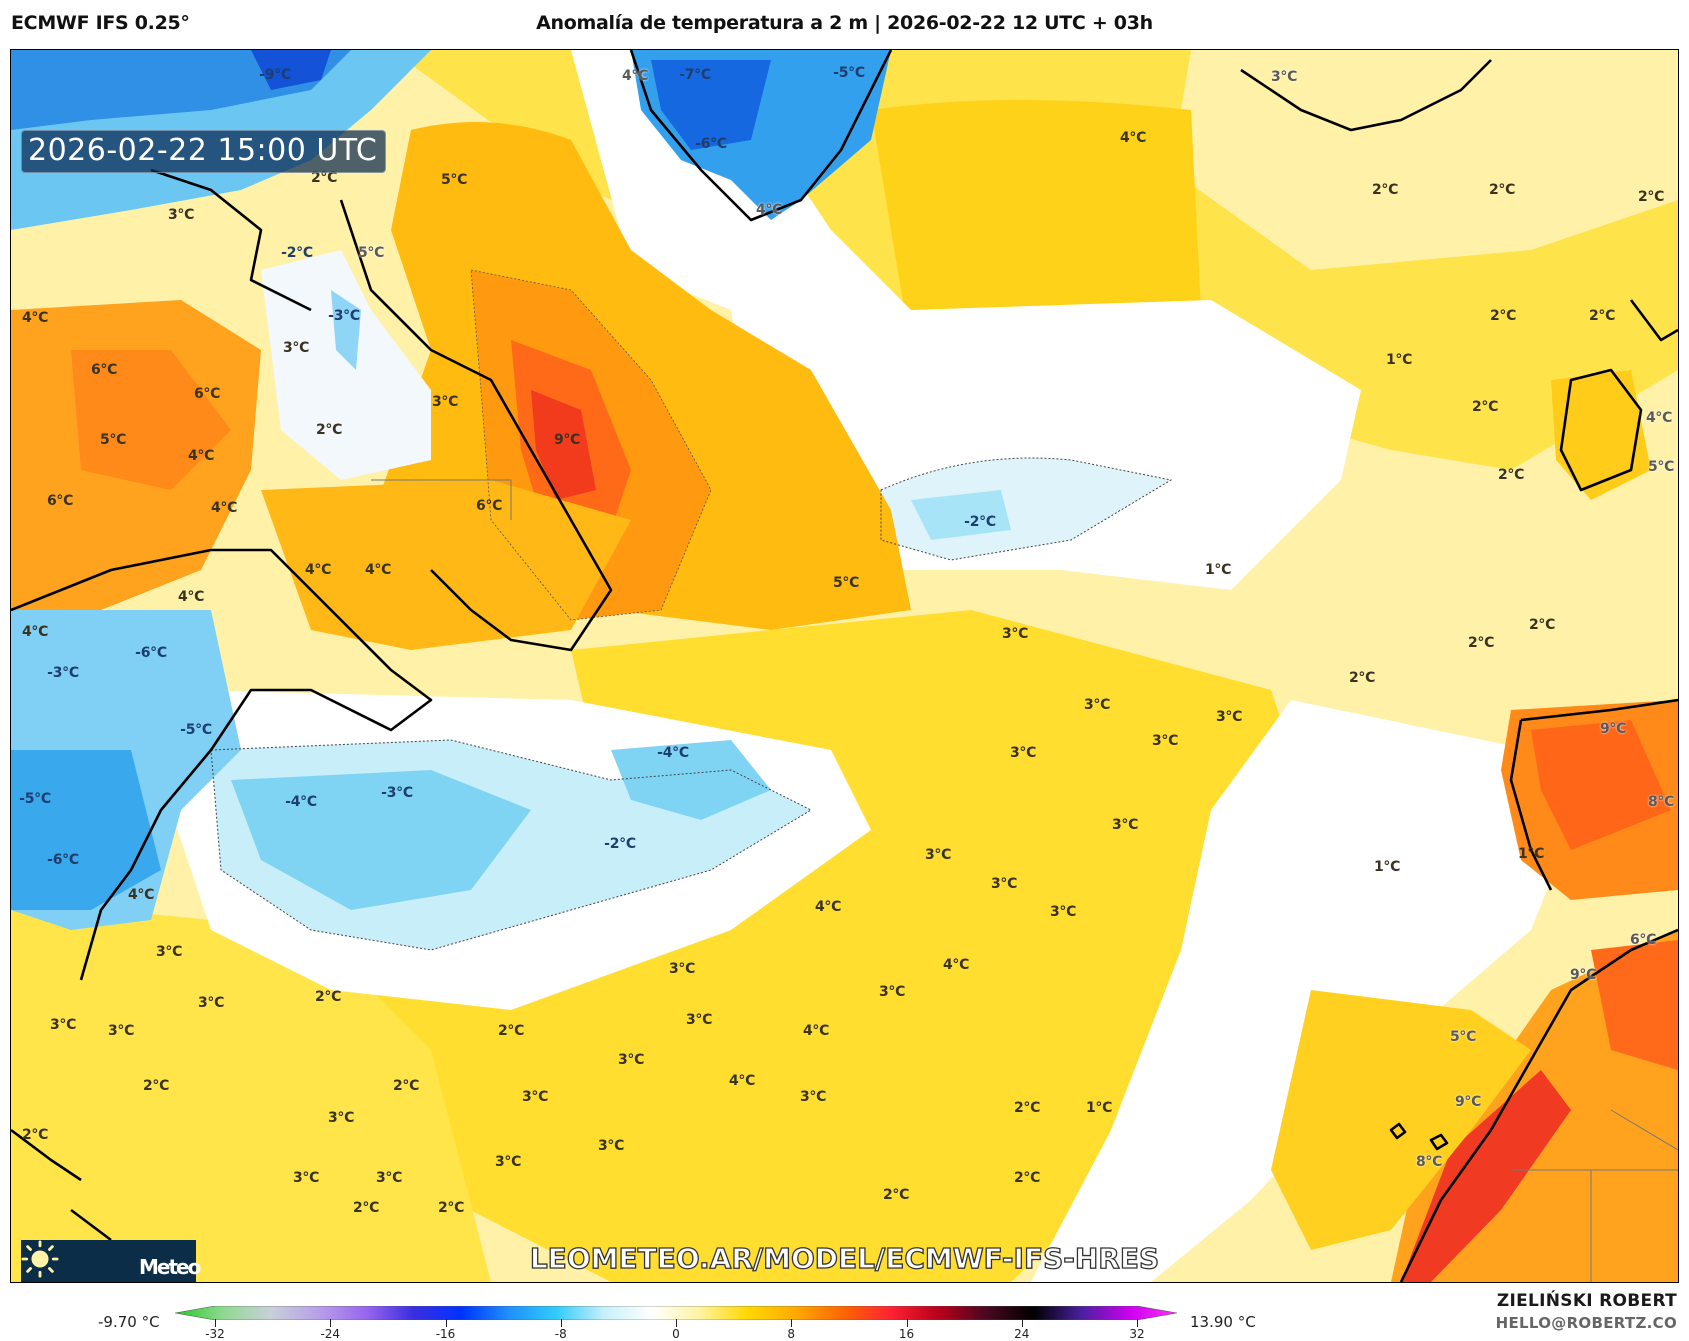 The image size is (1689, 1341). I want to click on colorbar-tick-label: -24, so click(330, 1334).